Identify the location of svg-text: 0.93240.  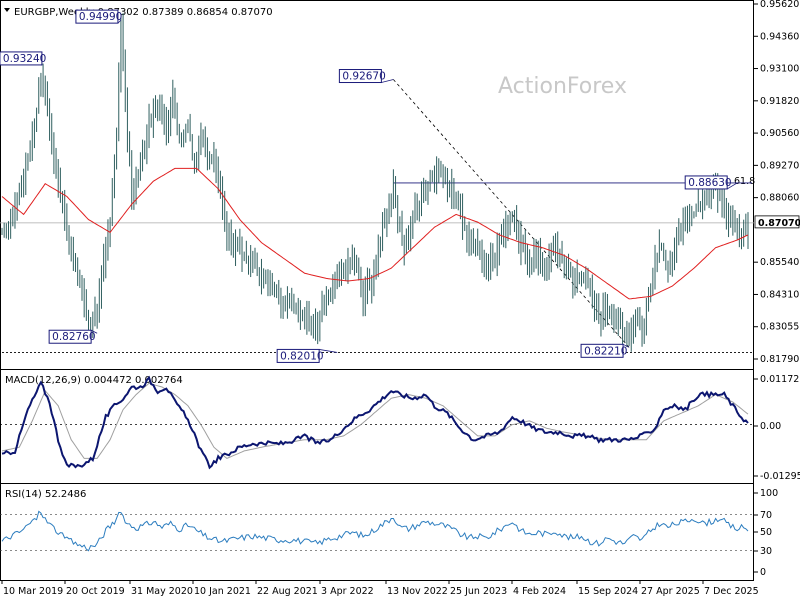
(24, 59).